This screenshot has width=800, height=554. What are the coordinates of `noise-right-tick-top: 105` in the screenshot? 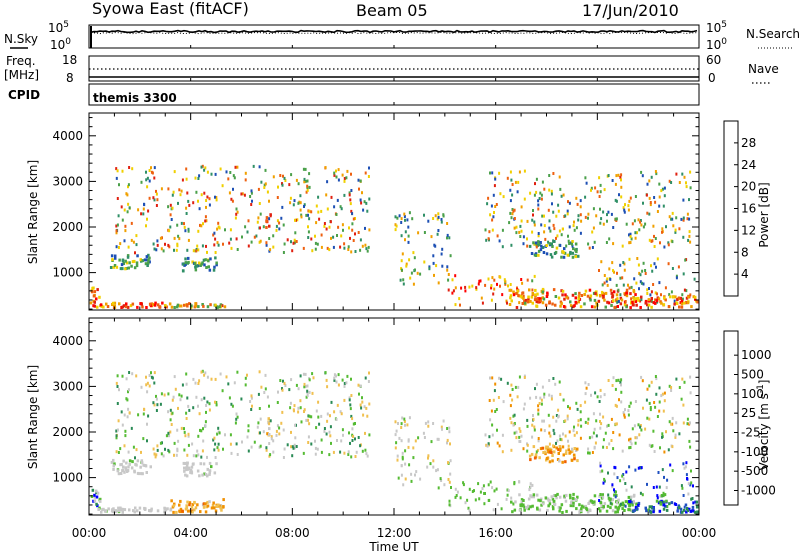 It's located at (716, 27).